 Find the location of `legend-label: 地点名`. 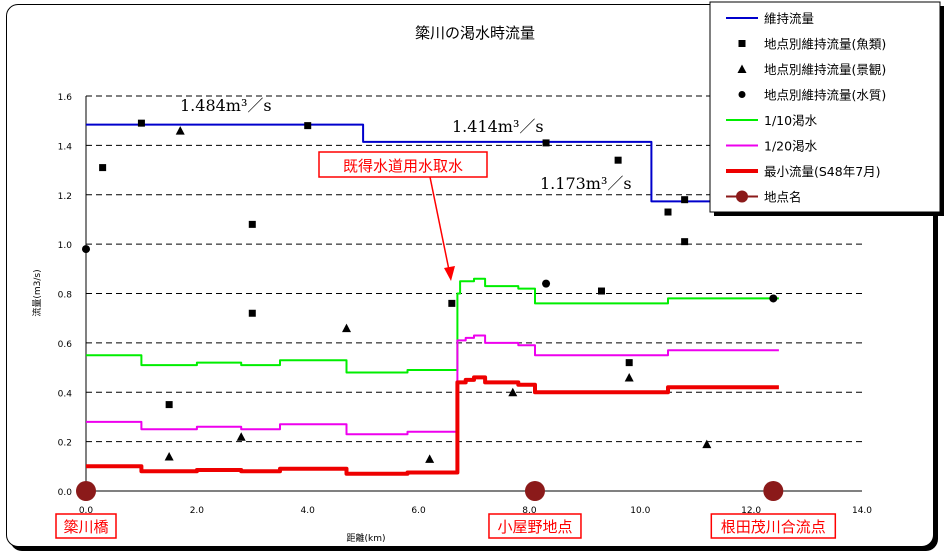

legend-label: 地点名 is located at coordinates (783, 197).